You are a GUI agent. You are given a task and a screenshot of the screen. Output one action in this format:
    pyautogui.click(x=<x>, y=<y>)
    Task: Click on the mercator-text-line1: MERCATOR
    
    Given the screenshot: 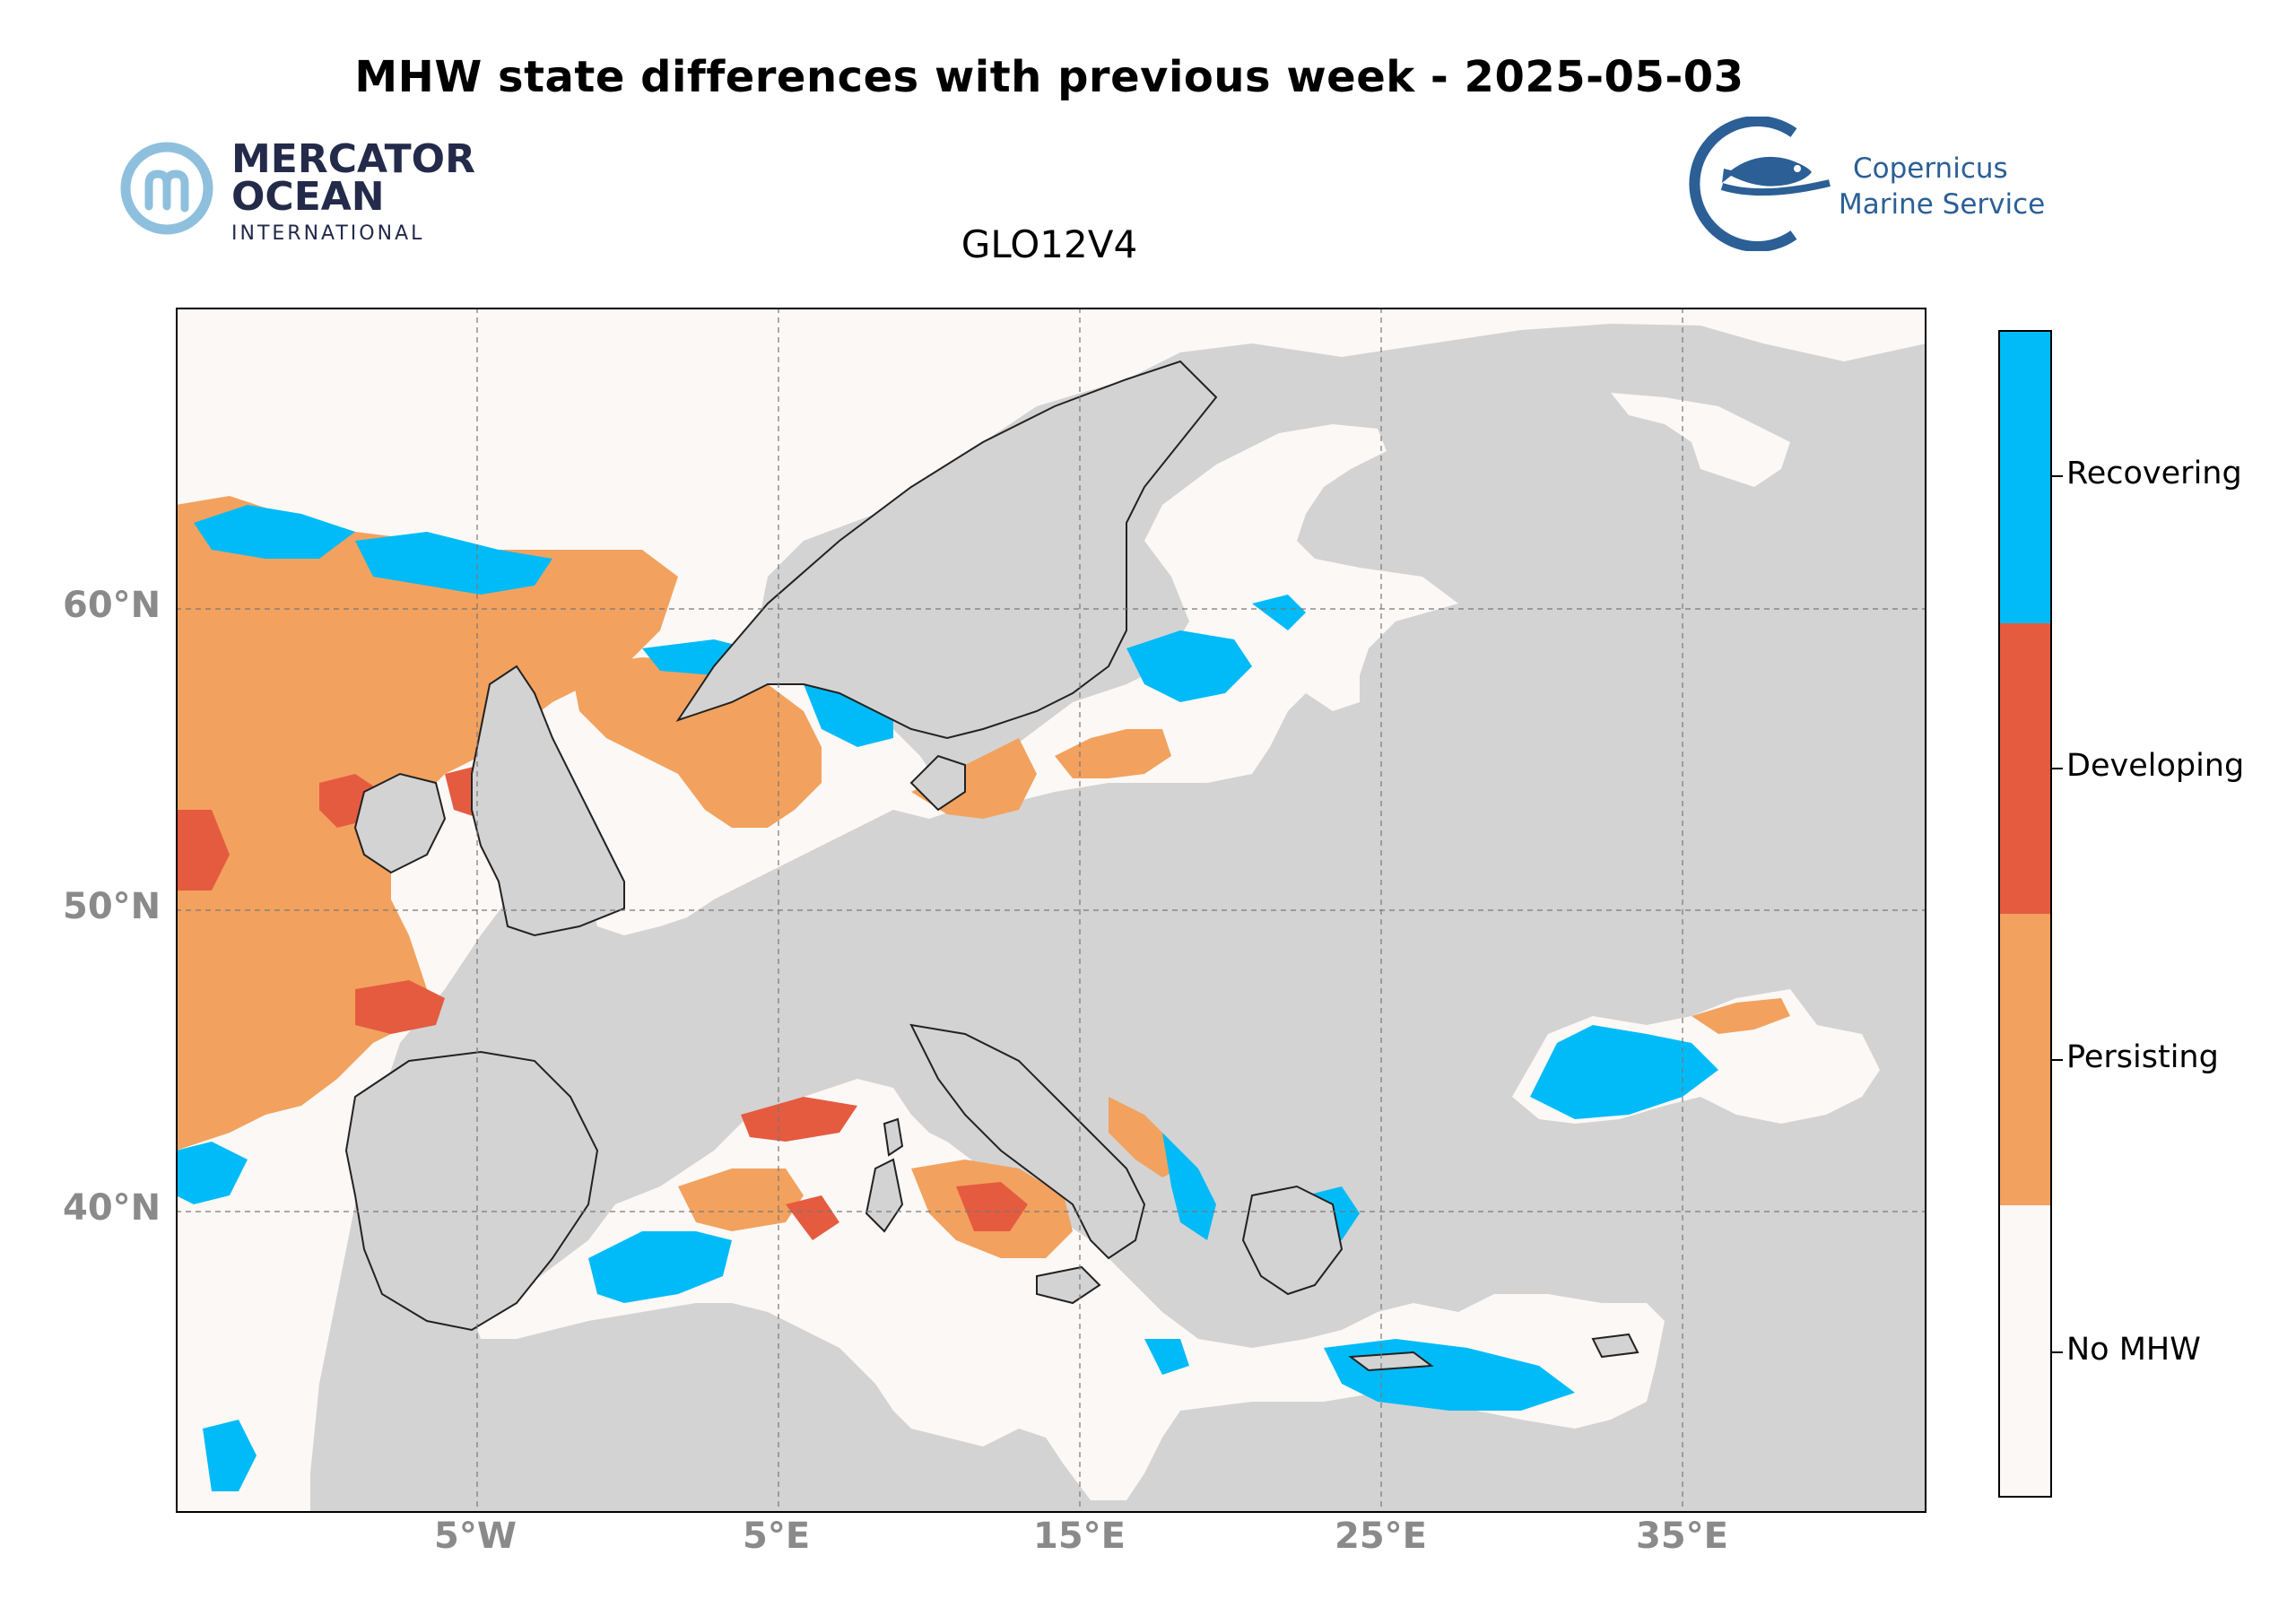 What is the action you would take?
    pyautogui.click(x=353, y=159)
    